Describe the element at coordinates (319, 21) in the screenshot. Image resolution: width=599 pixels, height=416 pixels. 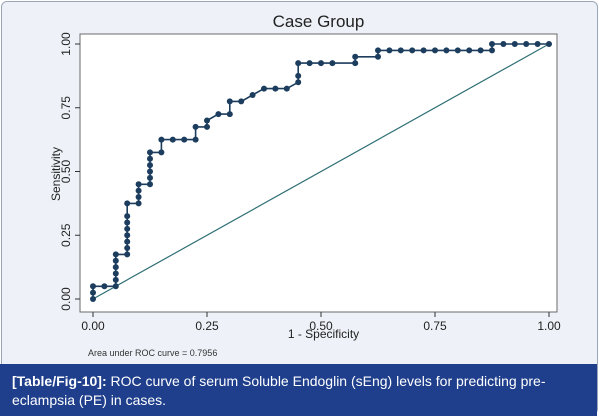
I see `chart-title: Case Group` at that location.